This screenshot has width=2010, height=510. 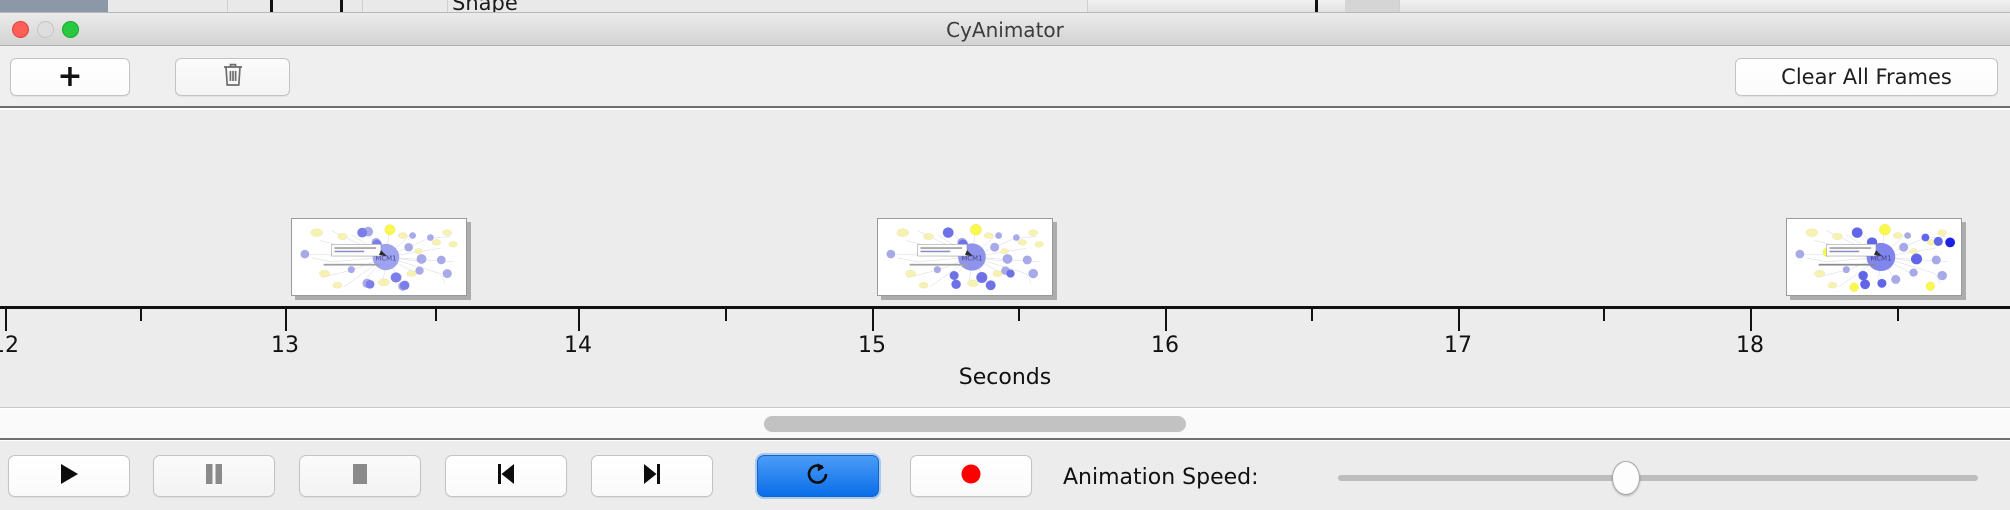 I want to click on timeline-scrollbar, so click(x=1005, y=424).